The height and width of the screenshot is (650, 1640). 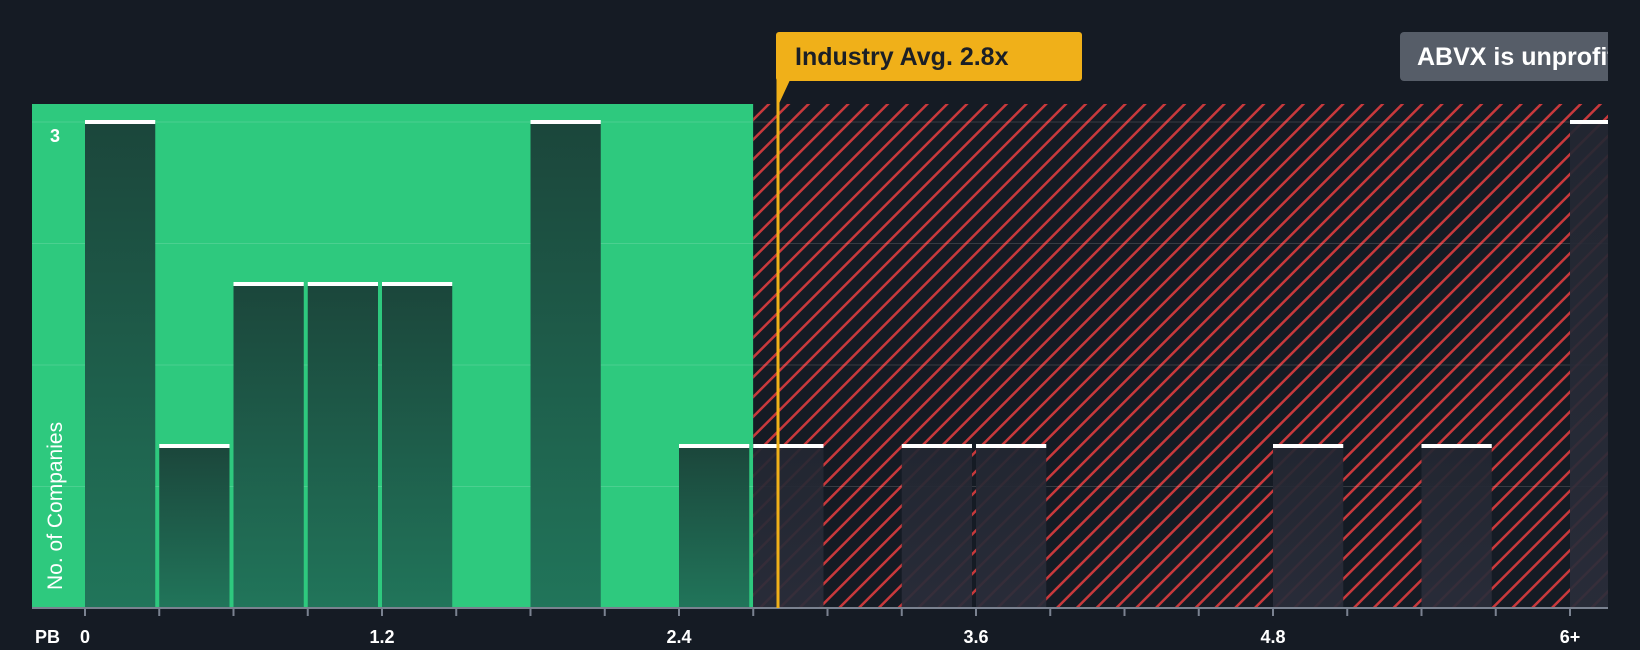 I want to click on y-axis-label: No. of Companies, so click(x=55, y=506).